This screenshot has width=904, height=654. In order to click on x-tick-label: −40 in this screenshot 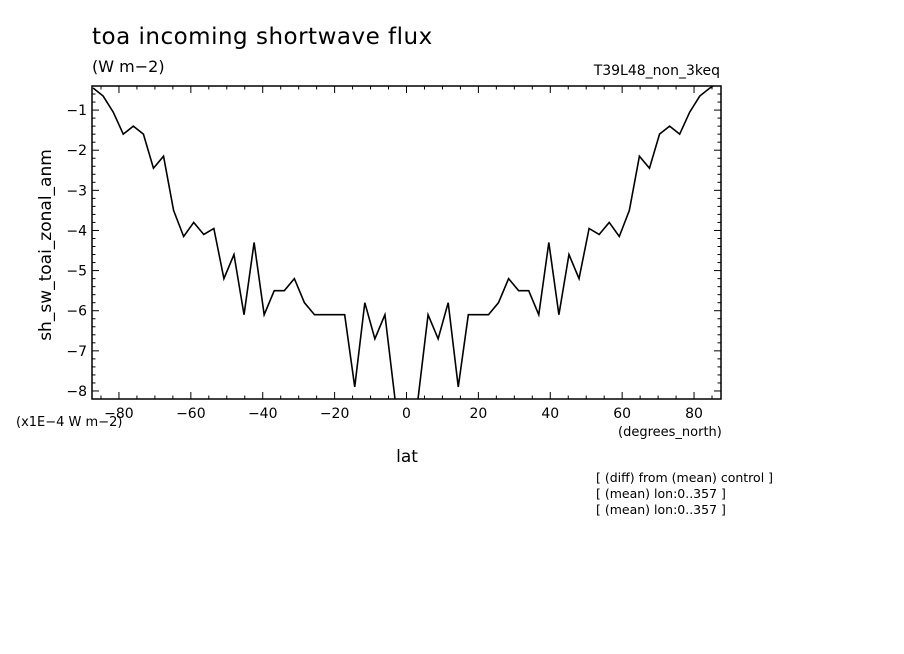, I will do `click(263, 414)`.